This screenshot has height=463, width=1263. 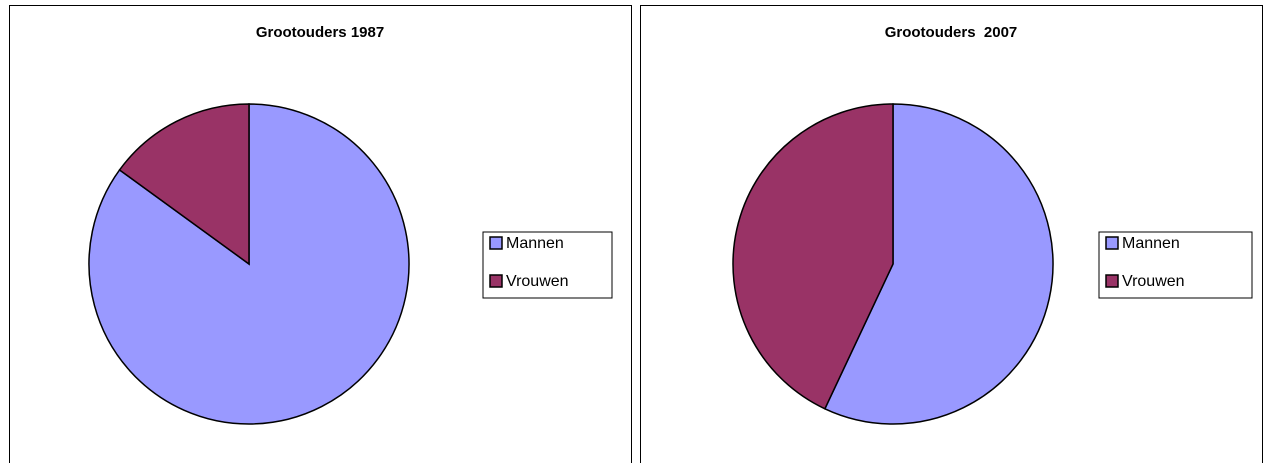 I want to click on chart-title: Grootouders 2007, so click(x=951, y=32).